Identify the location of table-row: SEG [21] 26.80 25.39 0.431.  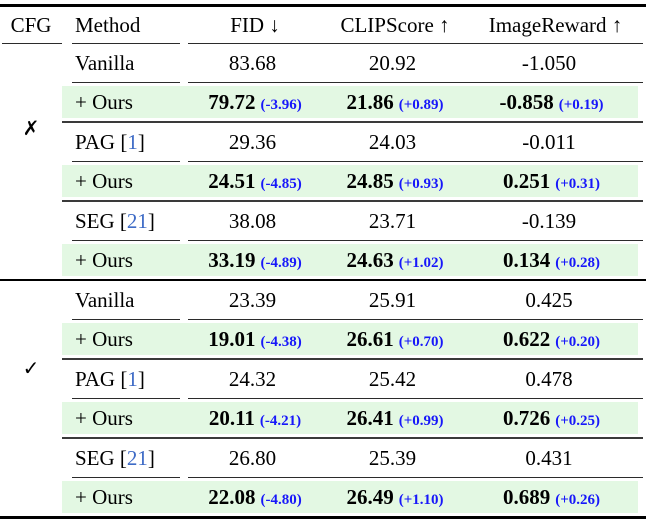
(323, 458).